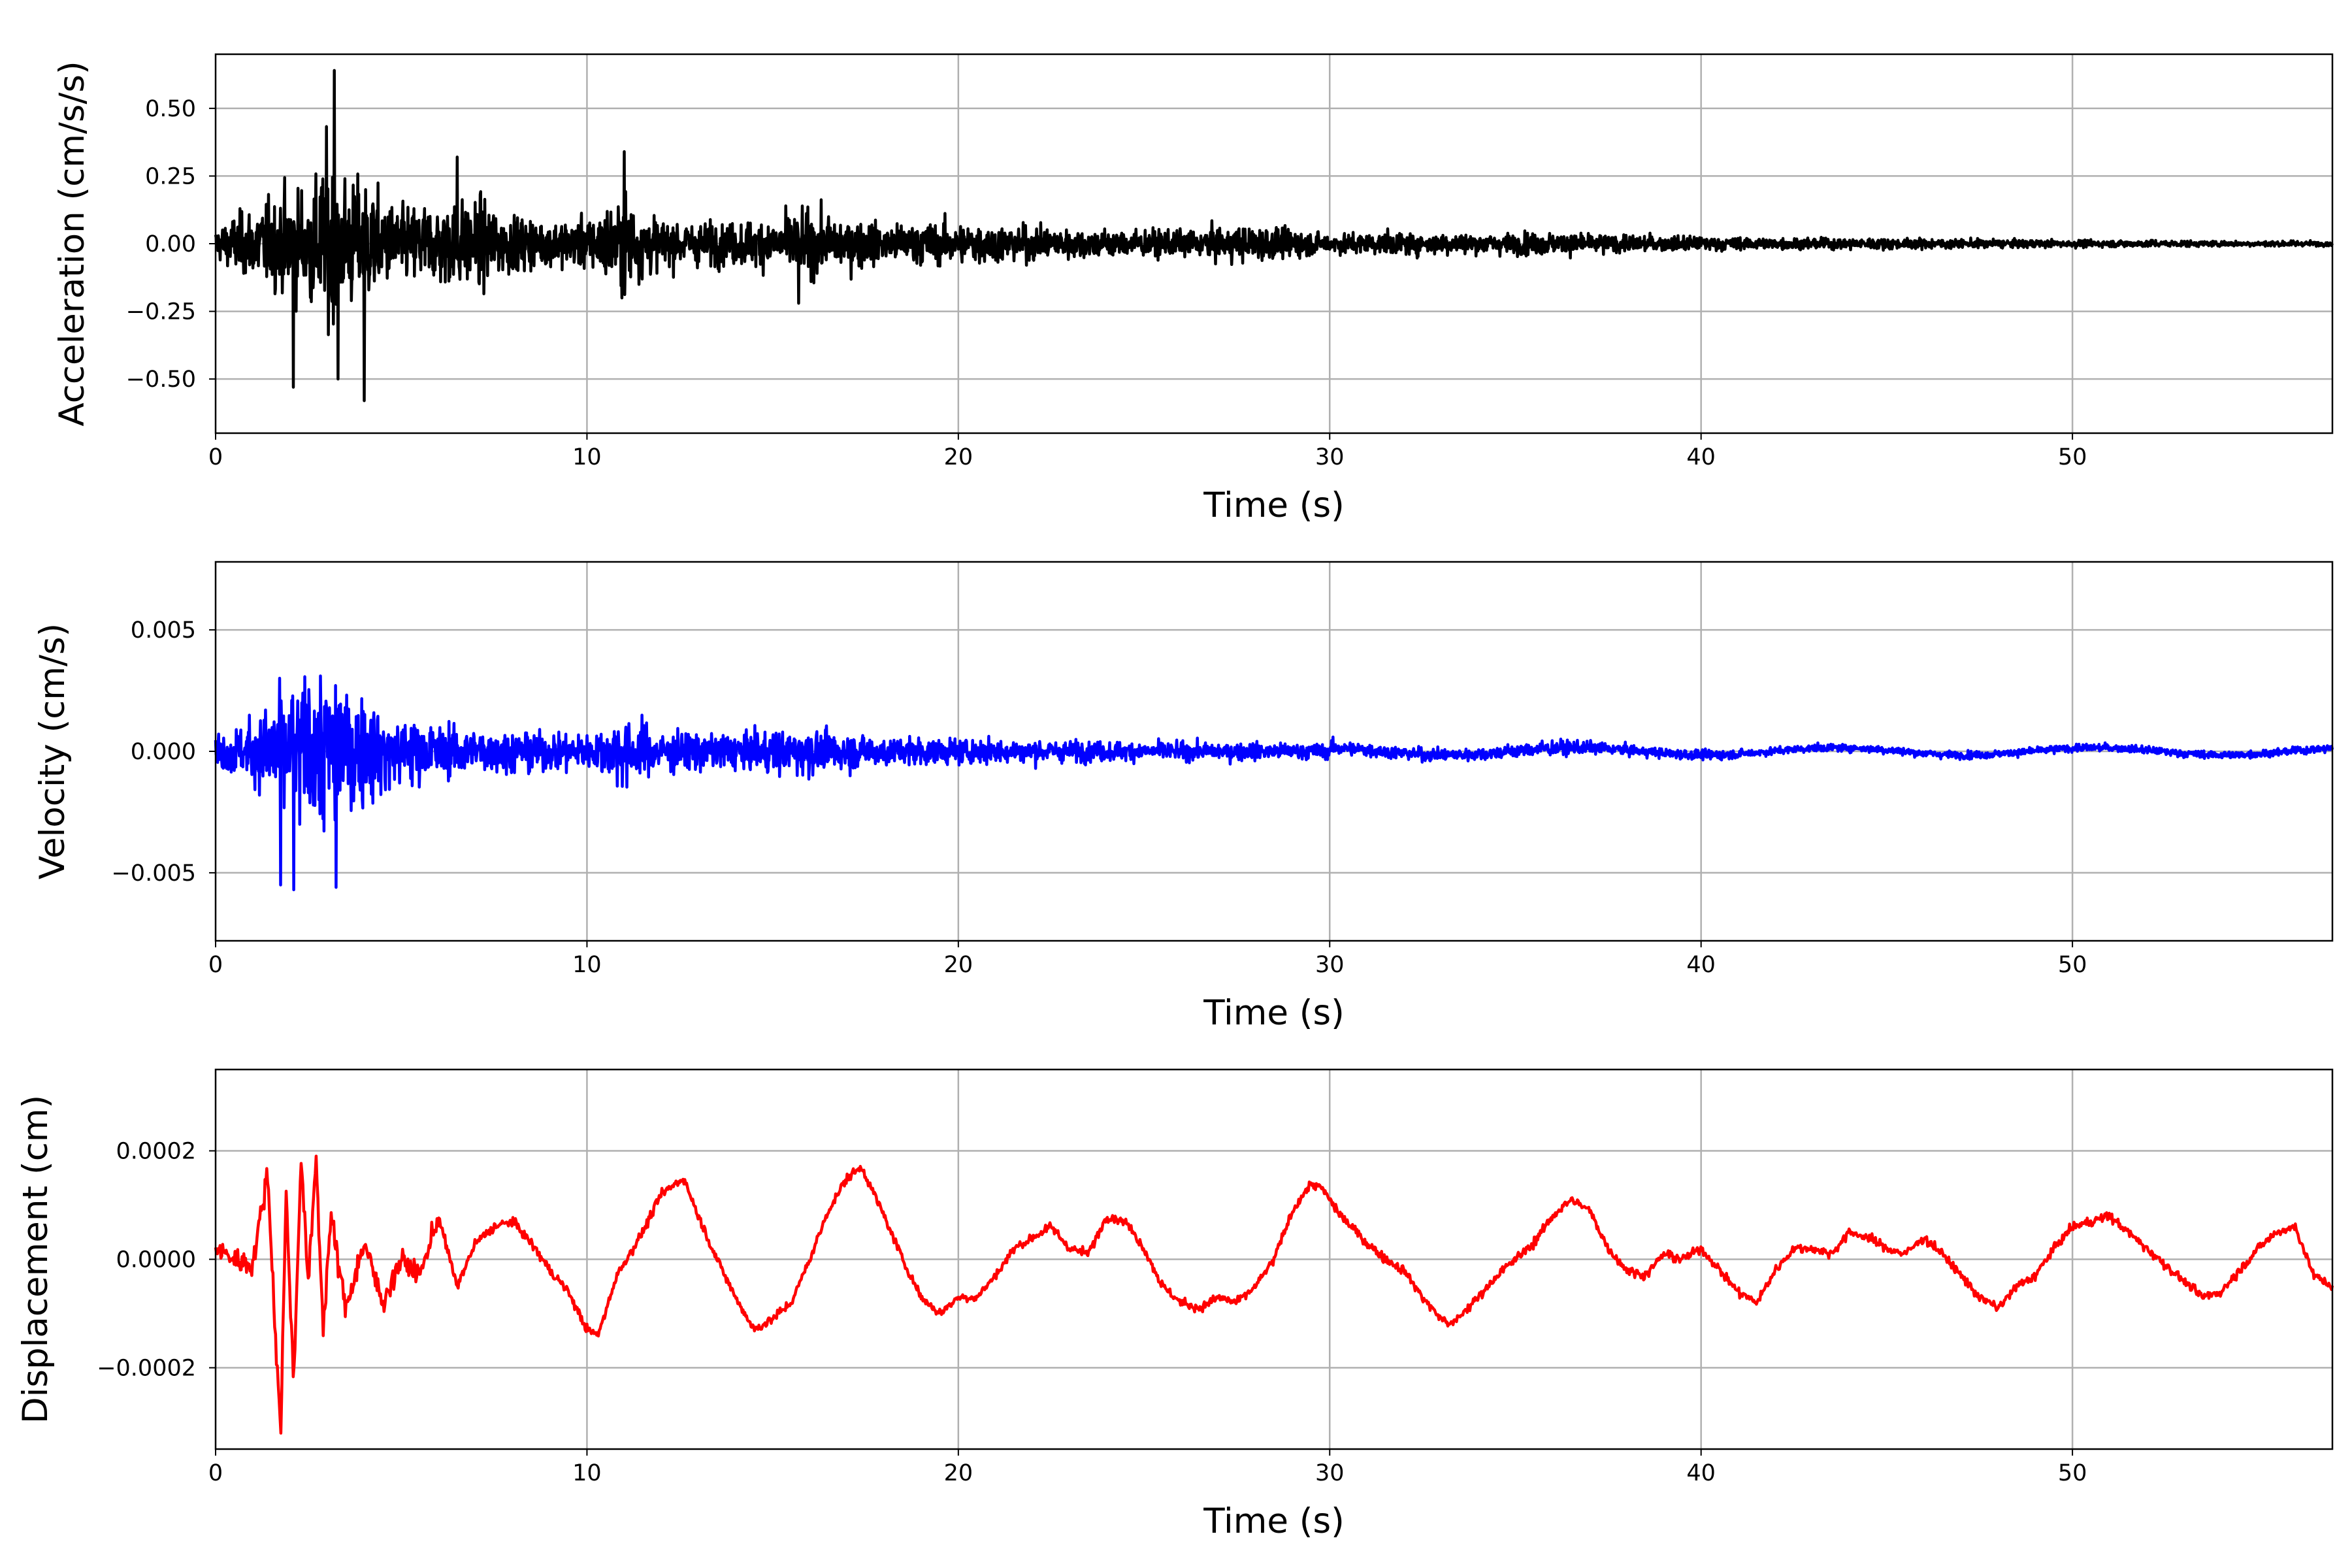 This screenshot has width=2352, height=1568. I want to click on velocity-x-tick-label: 40, so click(1701, 965).